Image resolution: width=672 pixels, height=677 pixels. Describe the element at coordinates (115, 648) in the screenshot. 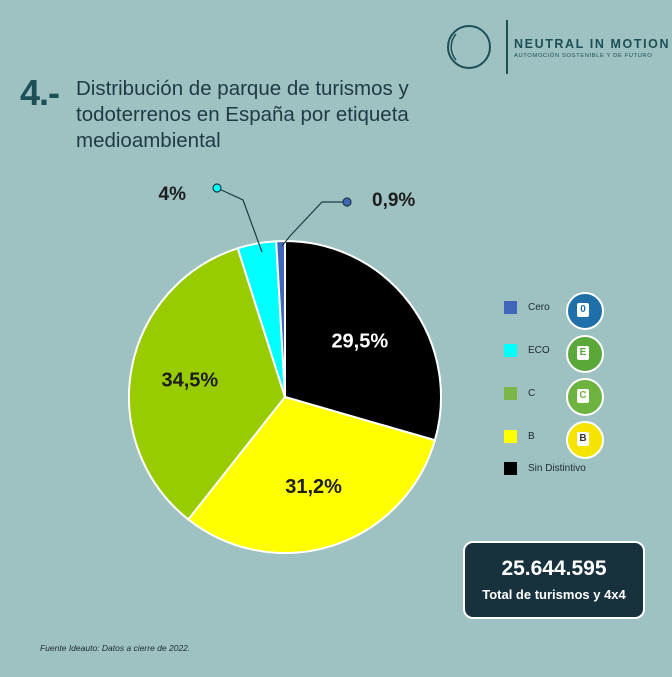

I see `source-note: Fuente Ideauto: Datos a cierre de 2022.` at that location.